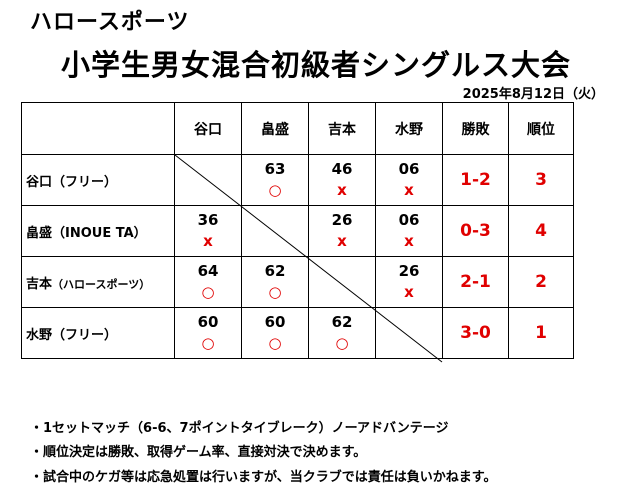  What do you see at coordinates (475, 231) in the screenshot?
I see `win-loss-record: 0-3` at bounding box center [475, 231].